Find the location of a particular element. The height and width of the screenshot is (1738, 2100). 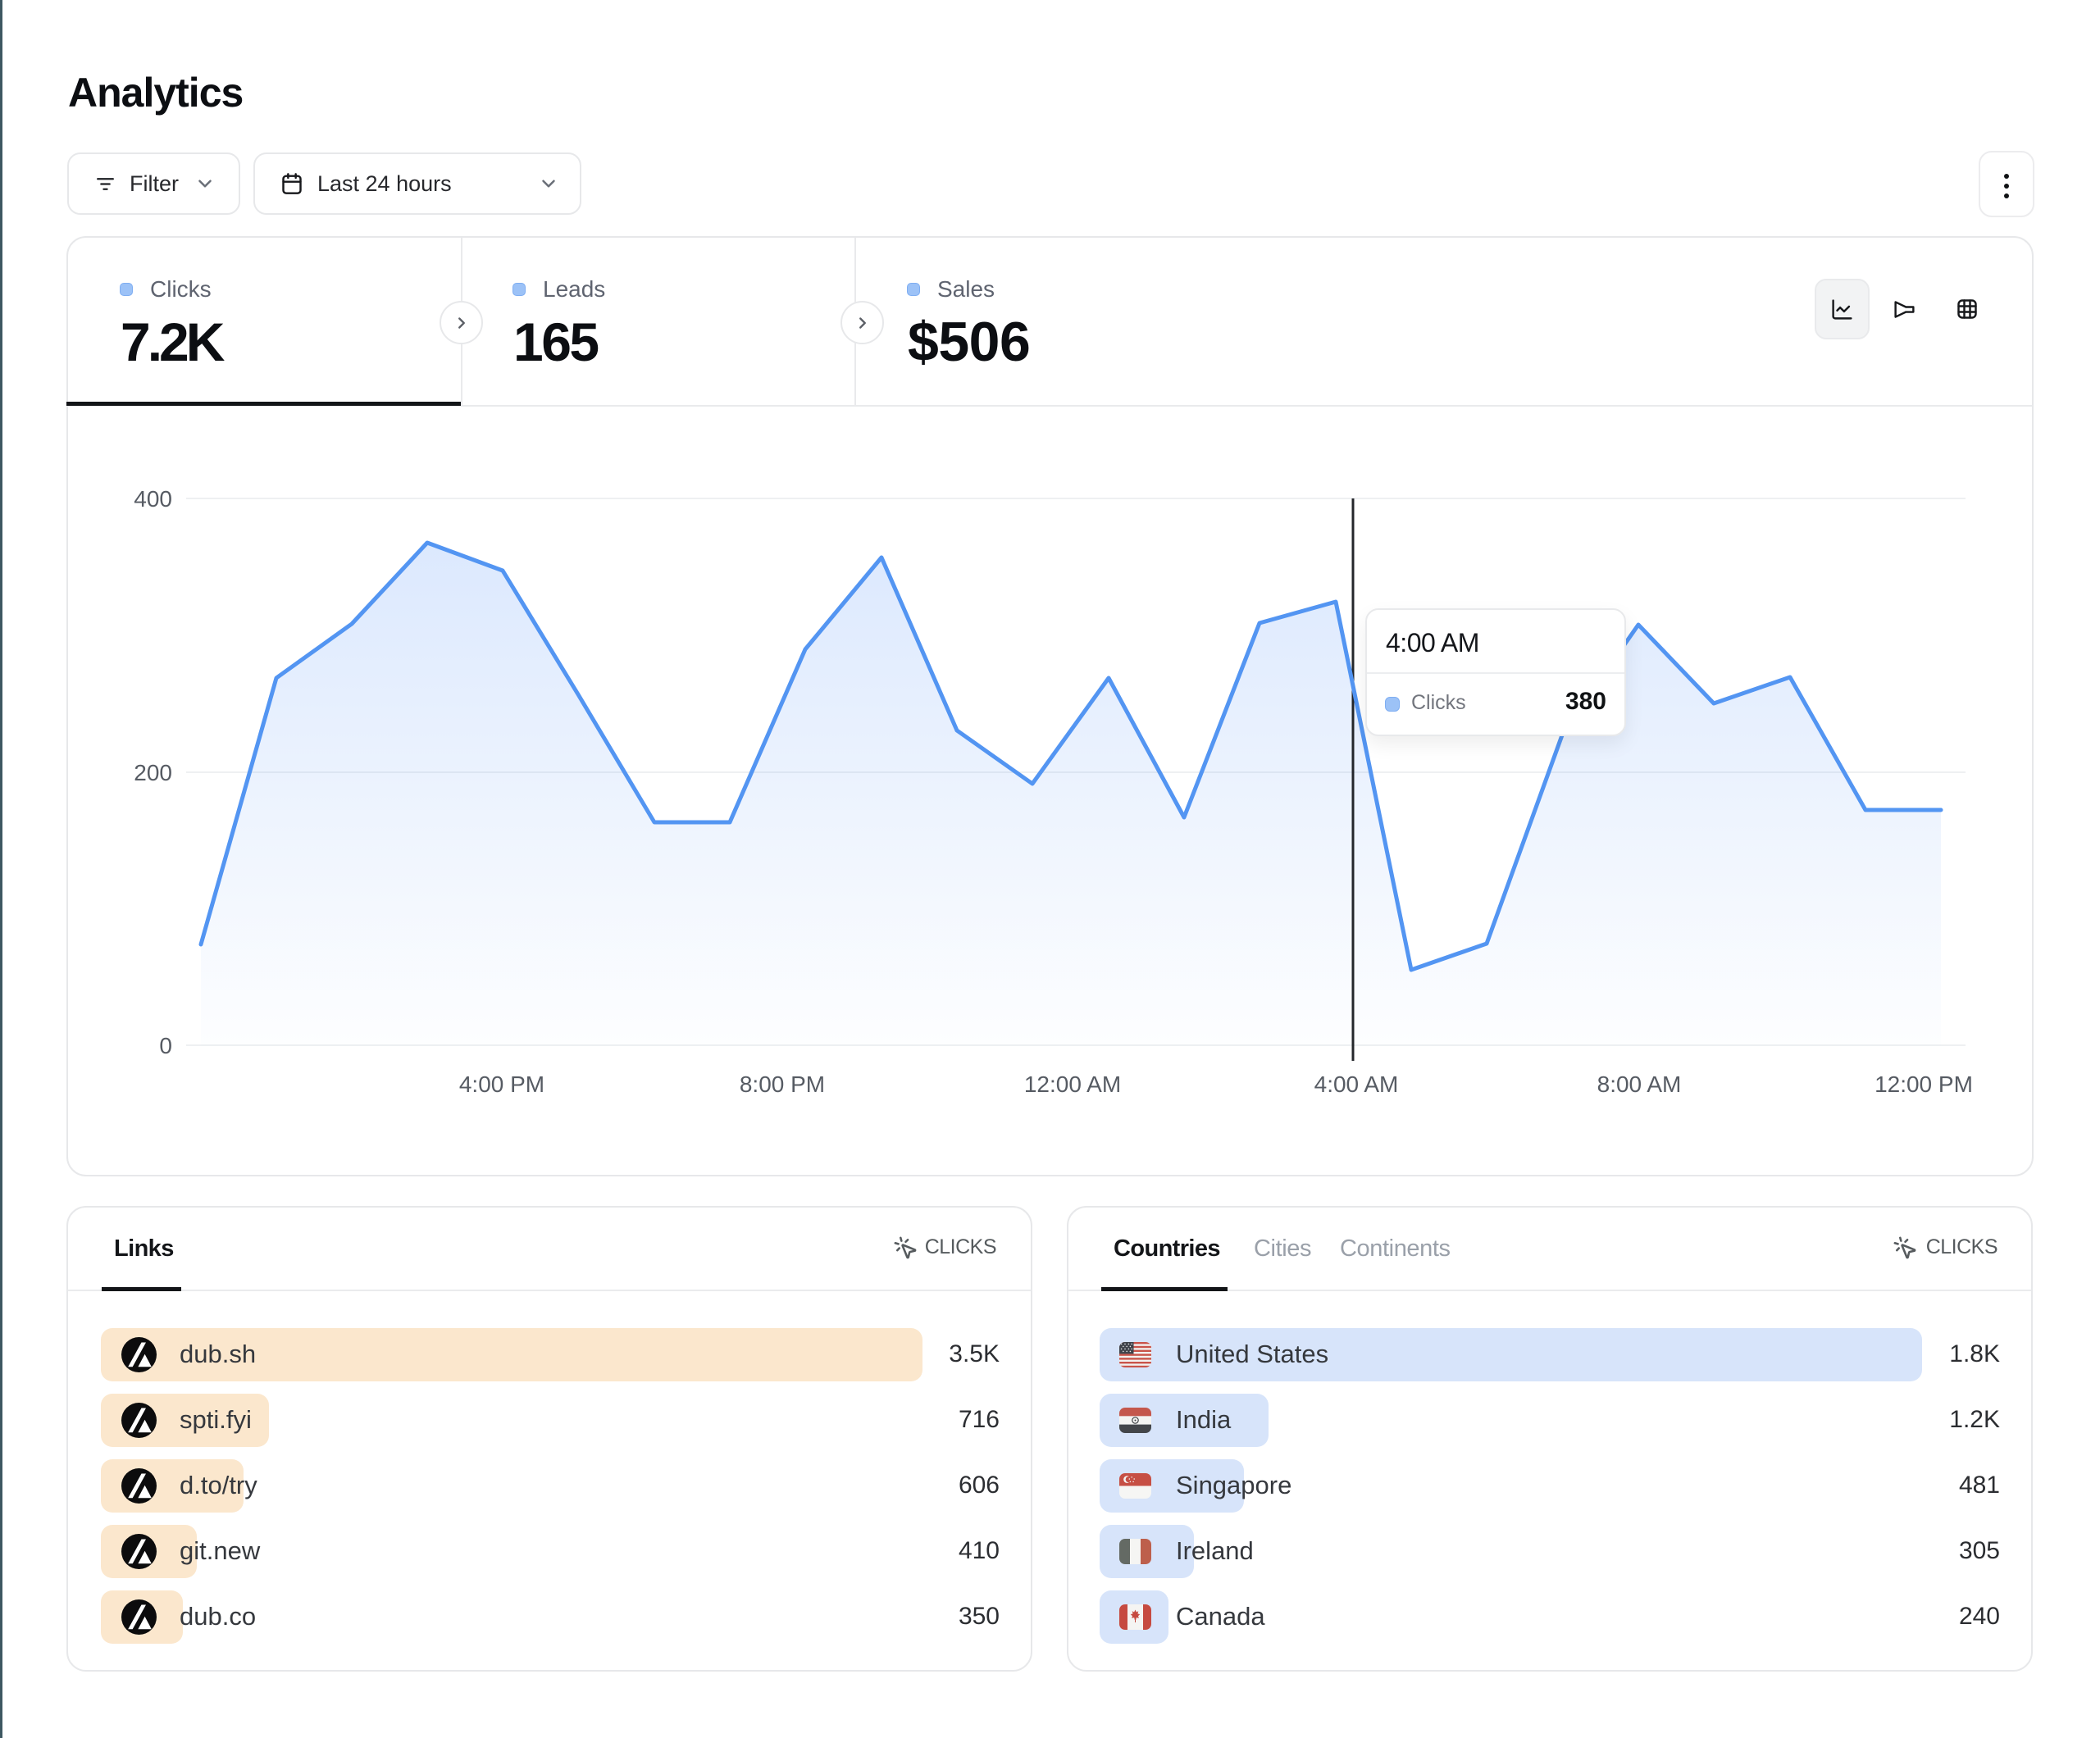

svg-text: 12:00 PM is located at coordinates (1924, 1084).